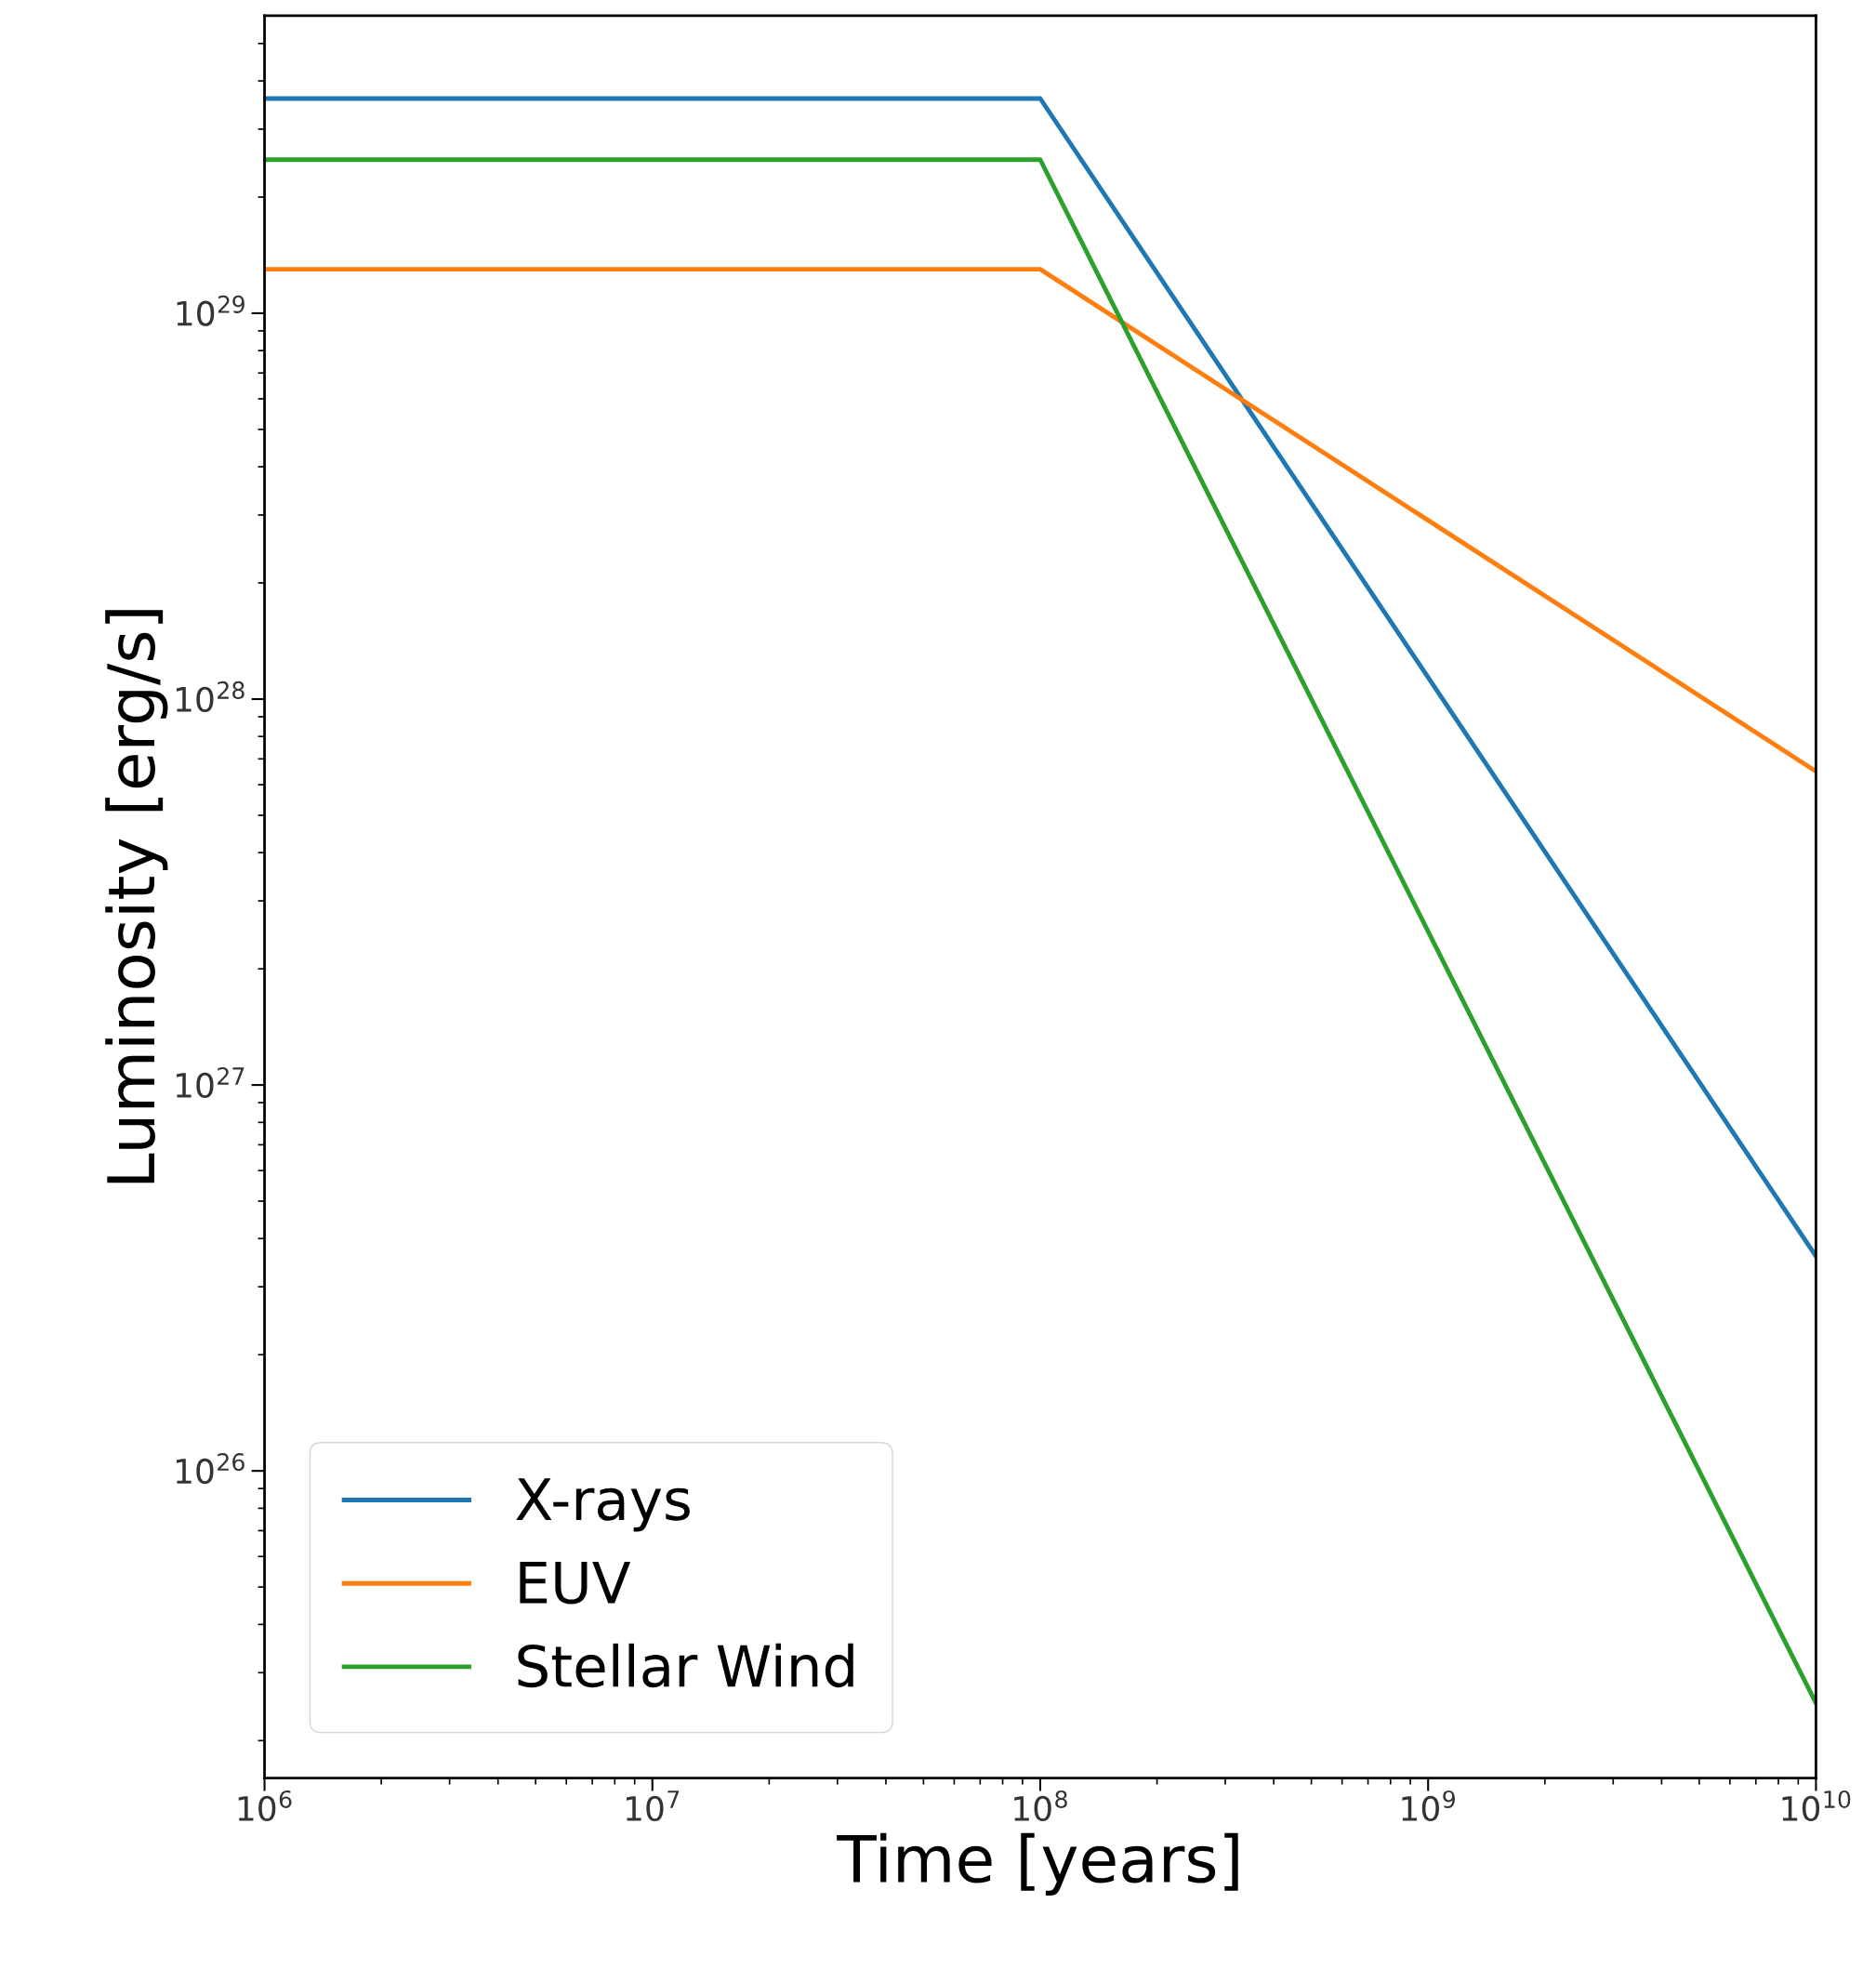 Image resolution: width=1876 pixels, height=1969 pixels. I want to click on y-tick-label: 10$^{29}$, so click(211, 310).